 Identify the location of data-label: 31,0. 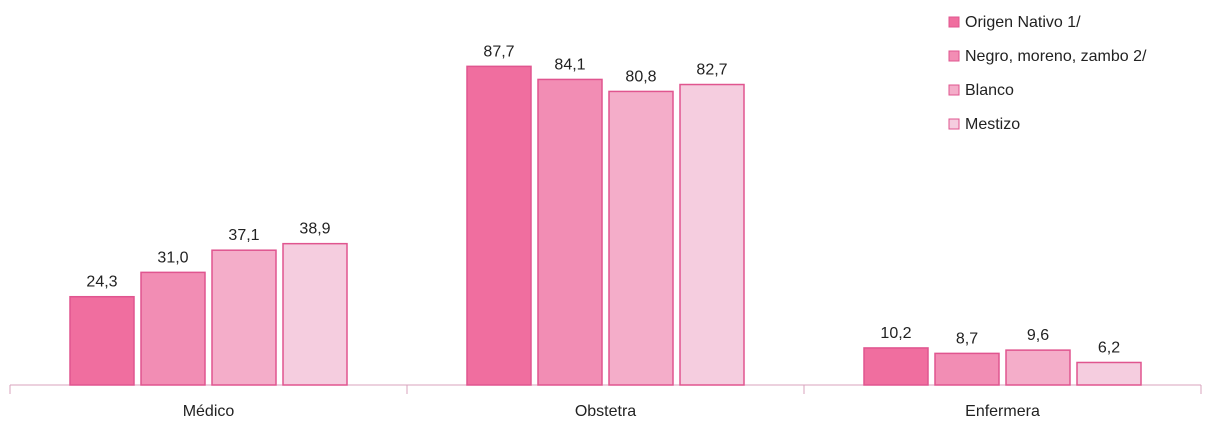
(172, 257).